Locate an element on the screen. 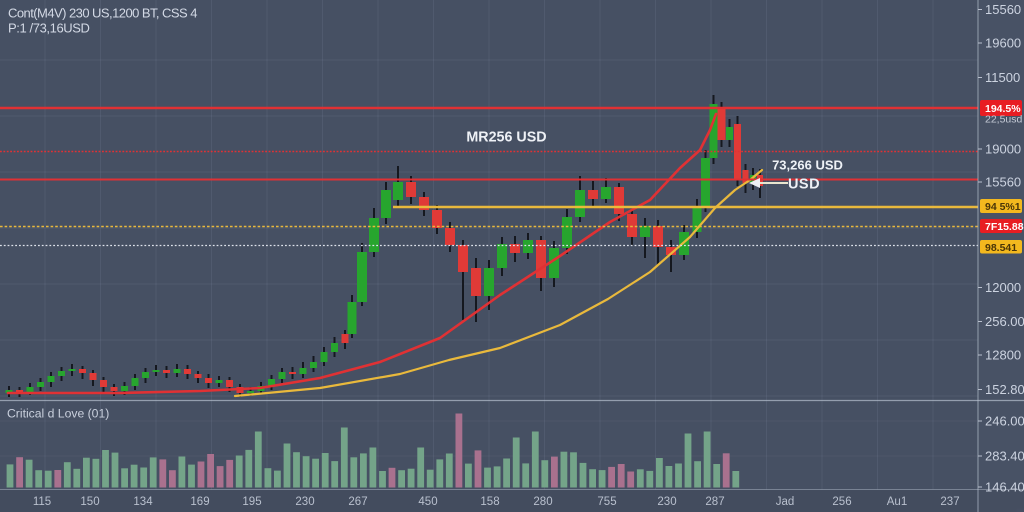  svg-text: 283.40 is located at coordinates (1004, 456).